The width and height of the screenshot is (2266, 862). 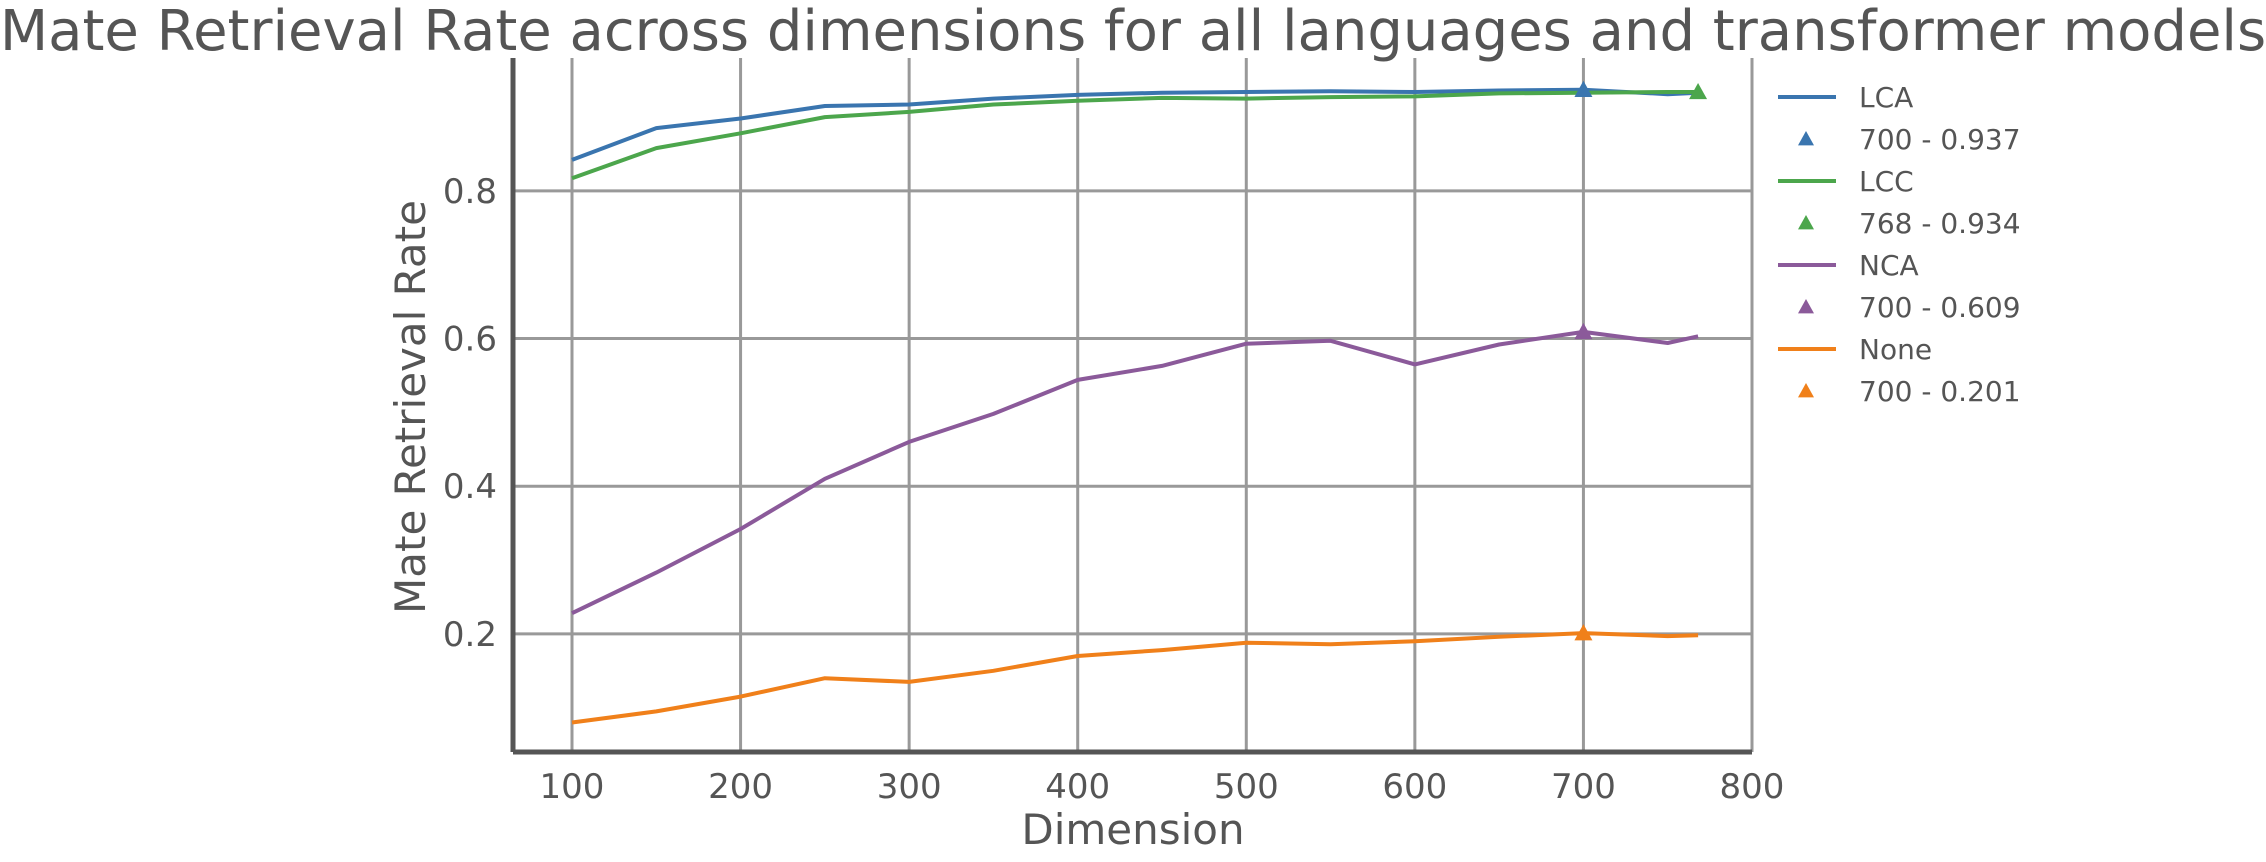 What do you see at coordinates (1583, 331) in the screenshot?
I see `series-marker-nca` at bounding box center [1583, 331].